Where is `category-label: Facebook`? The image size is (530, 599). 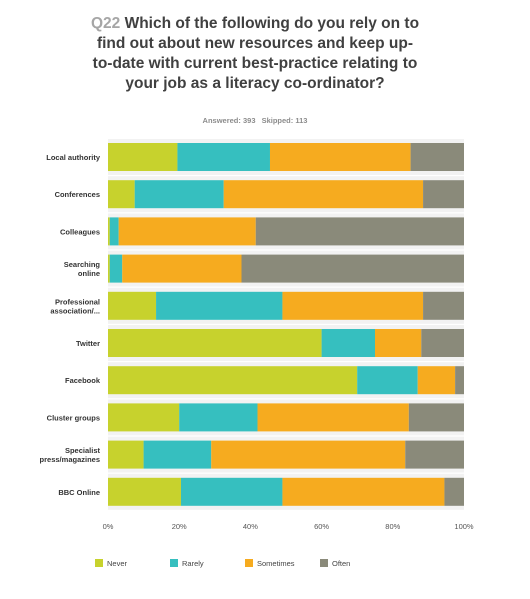 category-label: Facebook is located at coordinates (83, 380).